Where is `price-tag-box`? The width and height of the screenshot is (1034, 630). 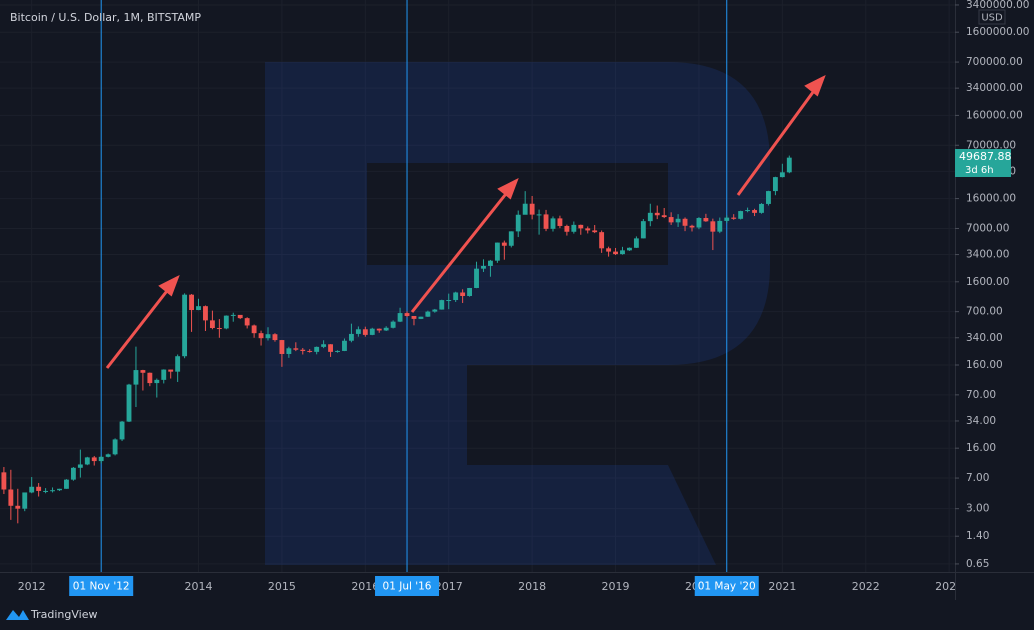 price-tag-box is located at coordinates (983, 163).